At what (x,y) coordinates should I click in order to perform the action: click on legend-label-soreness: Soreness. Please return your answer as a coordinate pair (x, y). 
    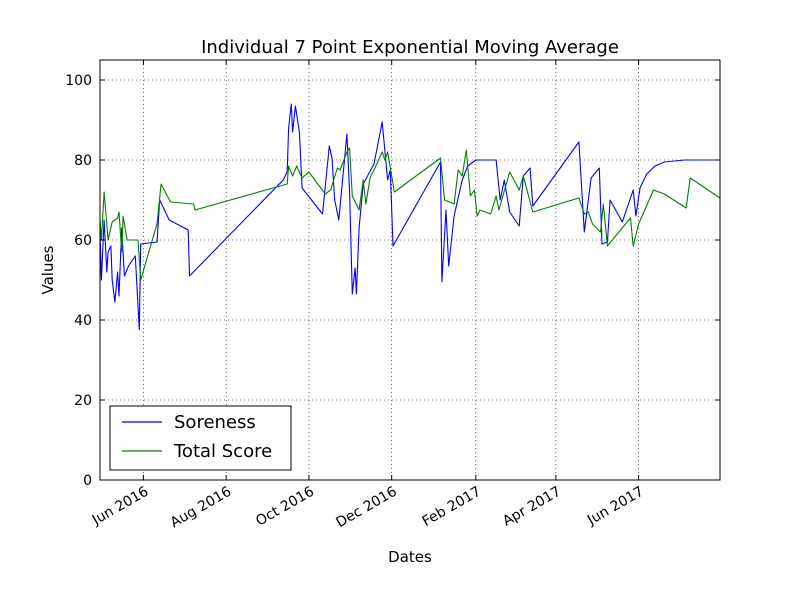
    Looking at the image, I should click on (215, 422).